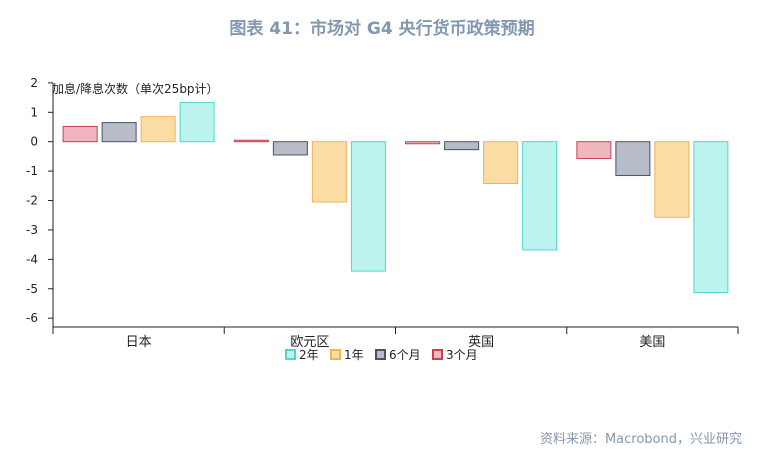 This screenshot has width=764, height=454. I want to click on x-tick-label: 英国, so click(481, 342).